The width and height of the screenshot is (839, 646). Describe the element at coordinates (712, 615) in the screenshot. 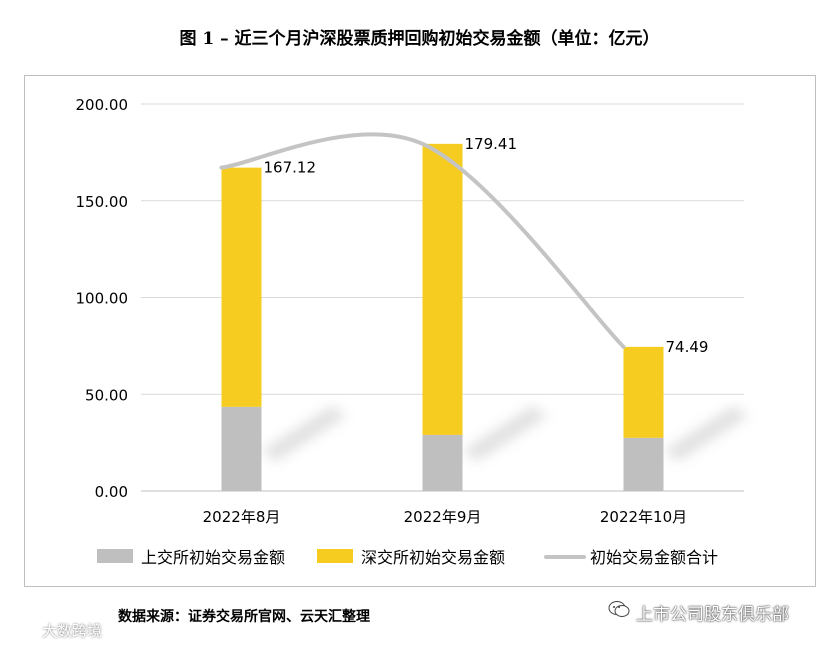

I see `brand-text: 上市公司股东俱乐部` at that location.